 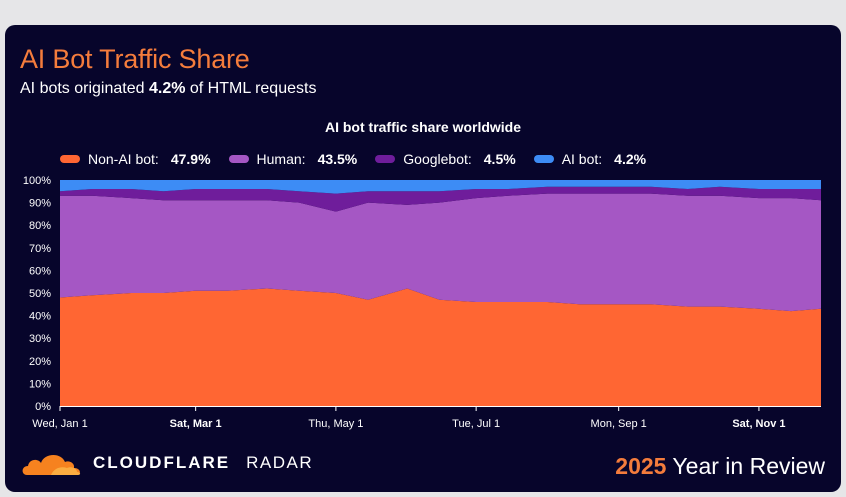 I want to click on cloudflare-radar-logo: CLOUDFLARE RADAR, so click(x=167, y=463).